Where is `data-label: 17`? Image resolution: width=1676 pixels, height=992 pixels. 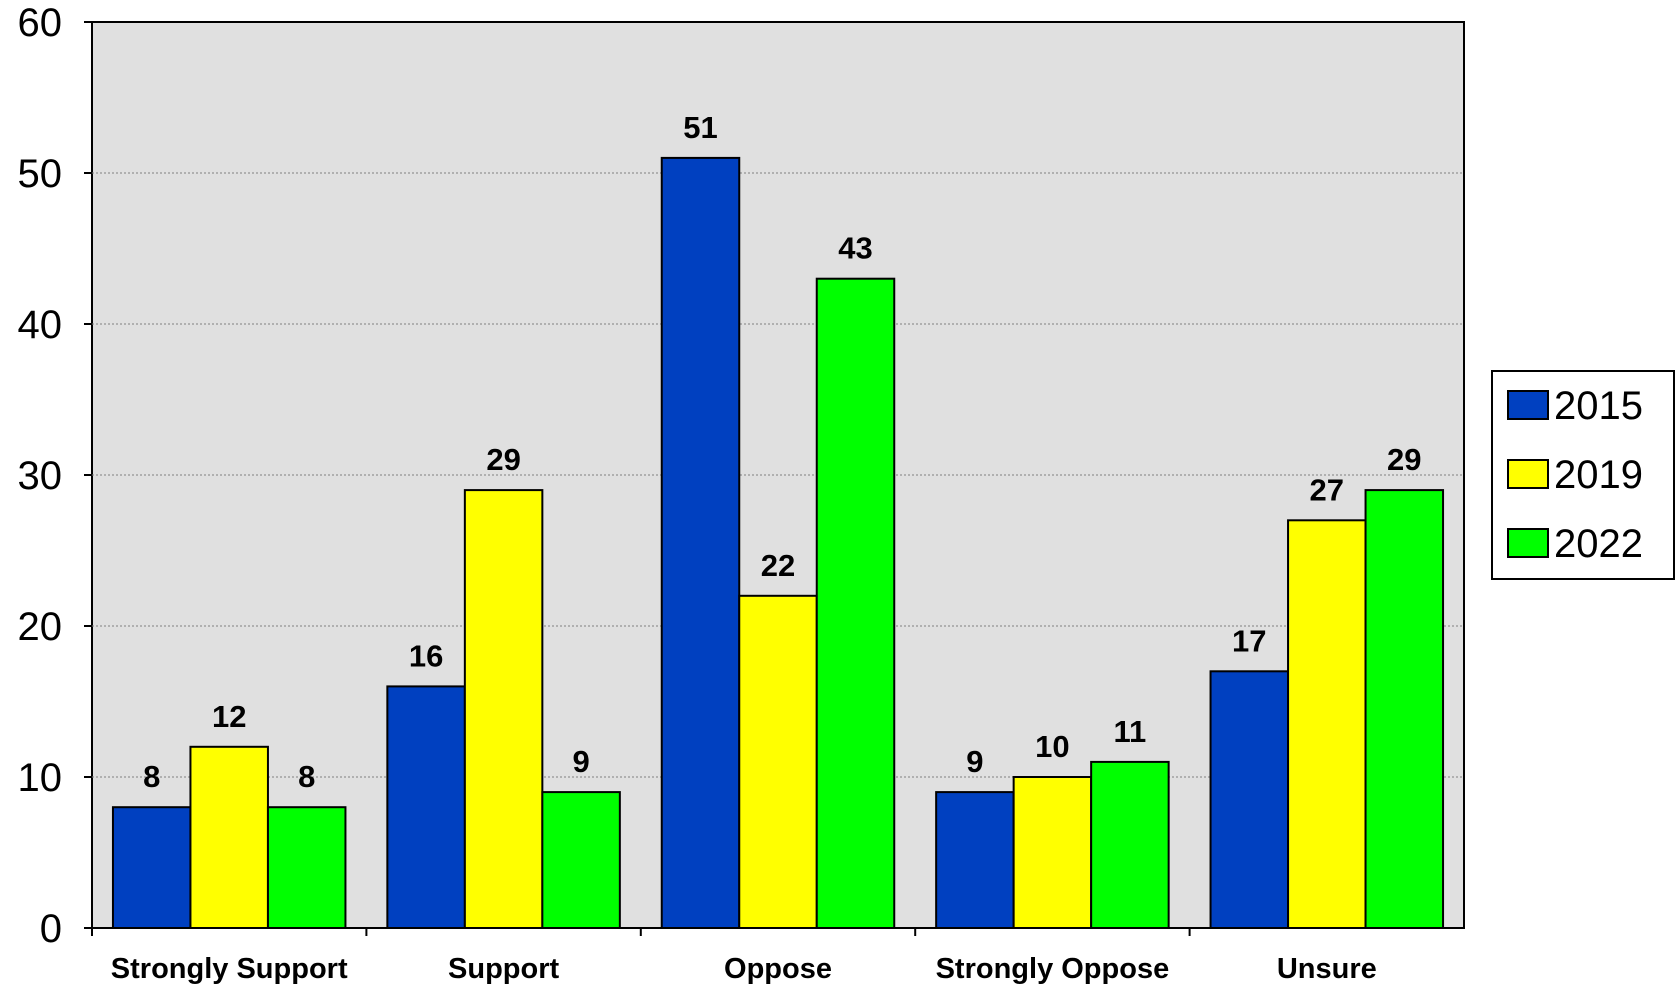
data-label: 17 is located at coordinates (1249, 640).